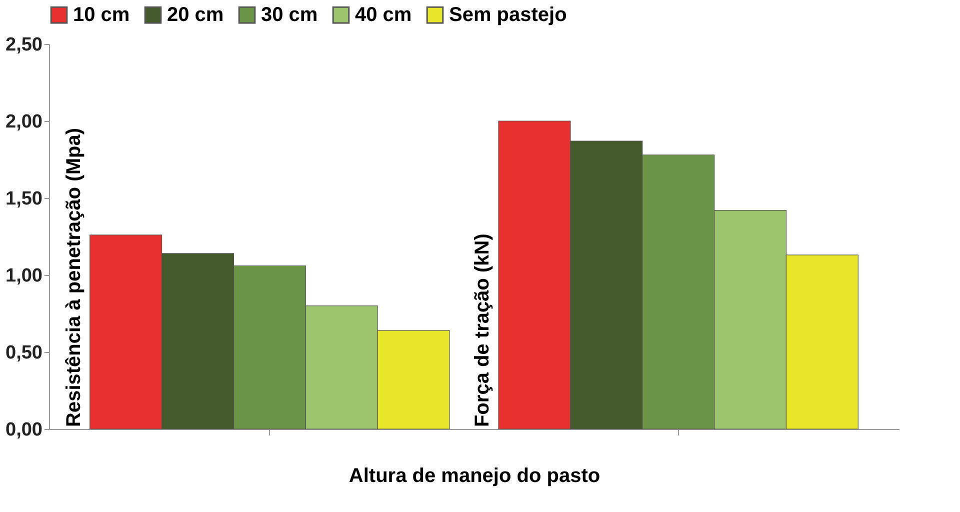  What do you see at coordinates (24, 199) in the screenshot?
I see `y-tick-label: 1,50` at bounding box center [24, 199].